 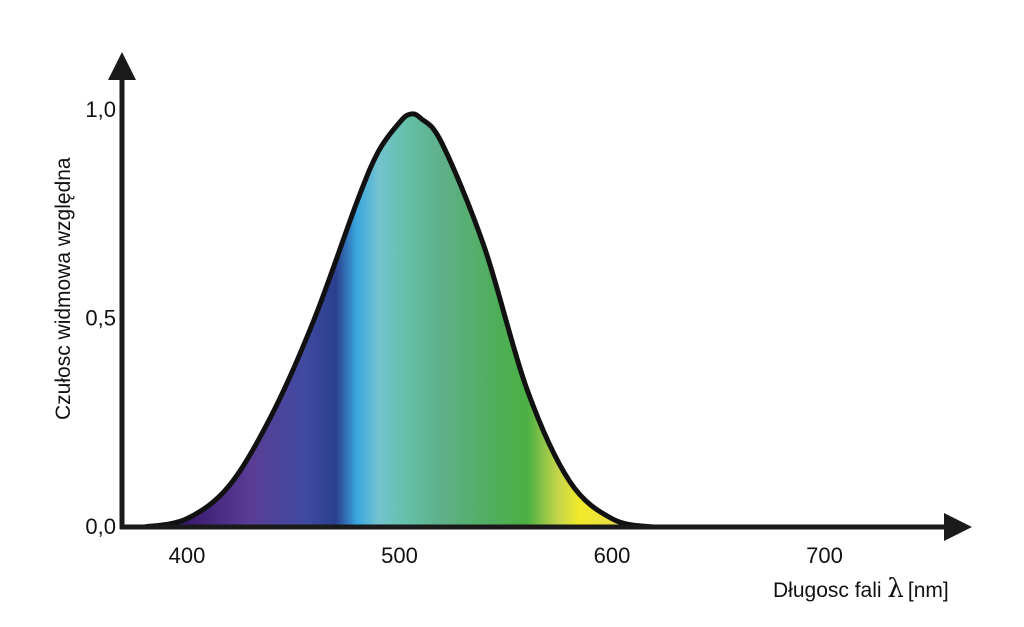 I want to click on y-tick-labels: 0,0 0,5 1,0, so click(x=100, y=318).